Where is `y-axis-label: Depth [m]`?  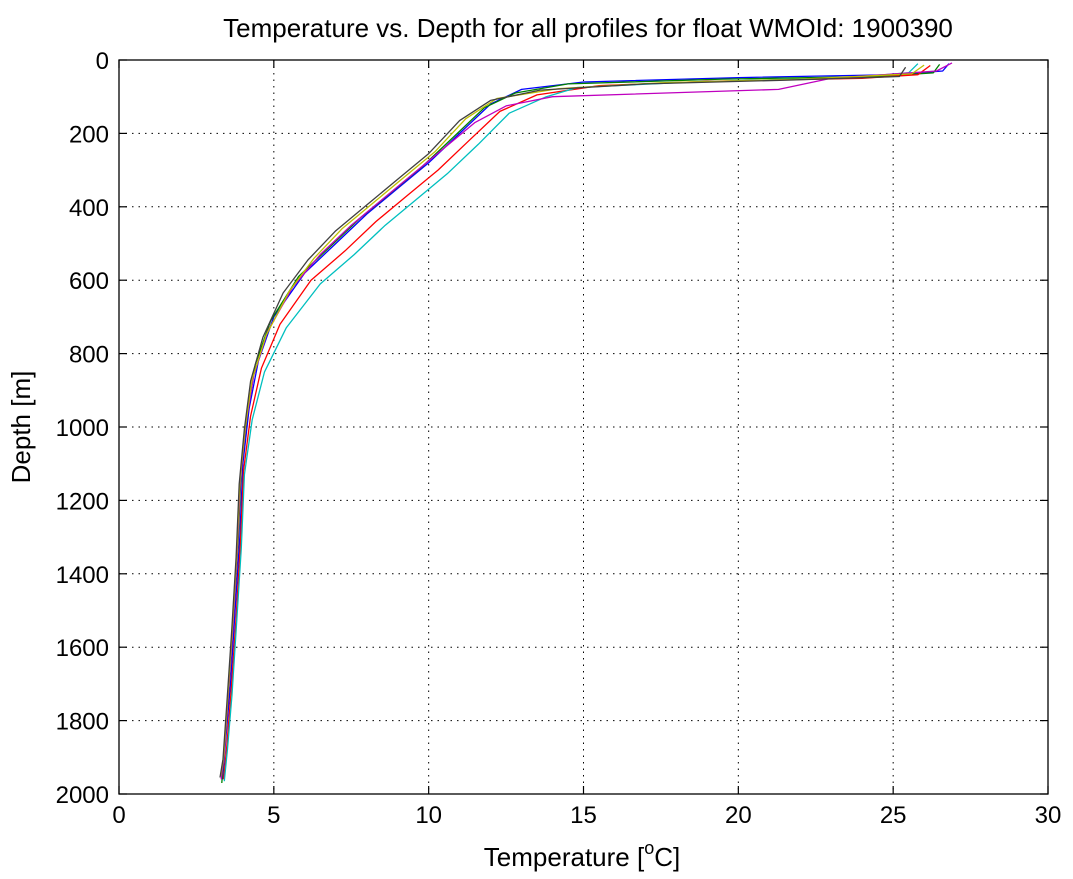
y-axis-label: Depth [m] is located at coordinates (21, 427).